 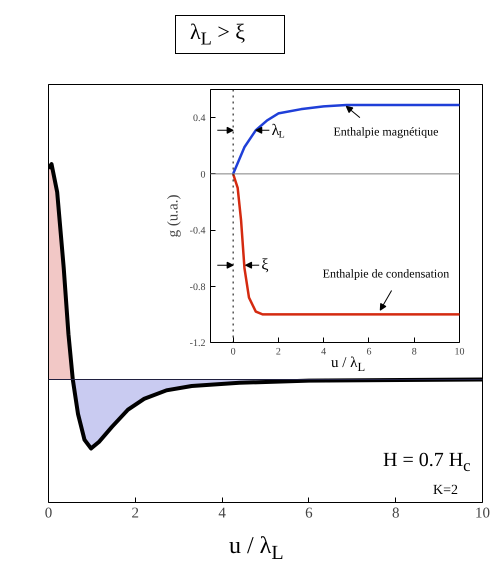 What do you see at coordinates (265, 265) in the screenshot?
I see `annotation: ξ` at bounding box center [265, 265].